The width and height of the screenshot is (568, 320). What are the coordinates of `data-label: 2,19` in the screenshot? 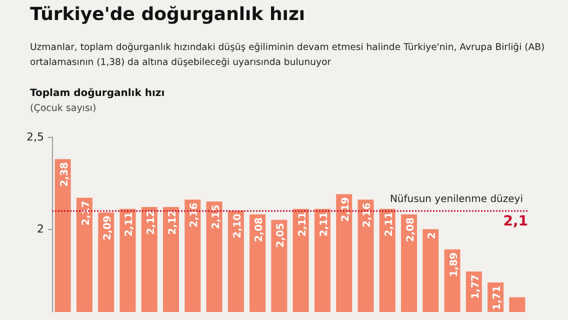 It's located at (346, 209).